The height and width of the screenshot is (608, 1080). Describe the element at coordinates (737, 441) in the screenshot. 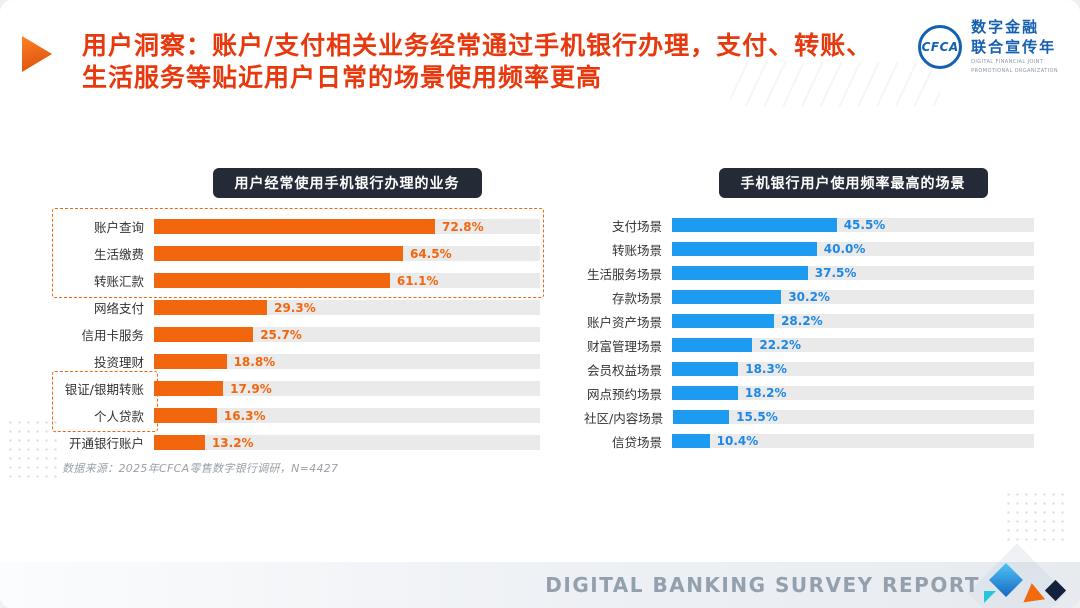

I see `bar-value-label: 10.4%` at that location.